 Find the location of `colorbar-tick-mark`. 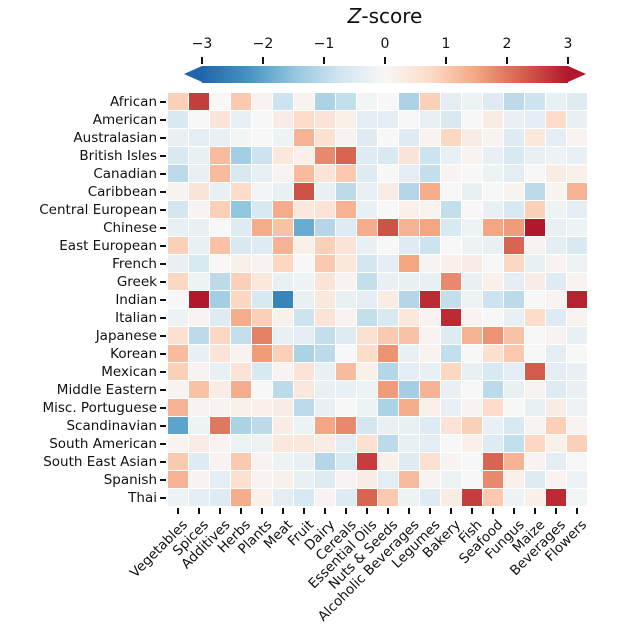

colorbar-tick-mark is located at coordinates (202, 60).